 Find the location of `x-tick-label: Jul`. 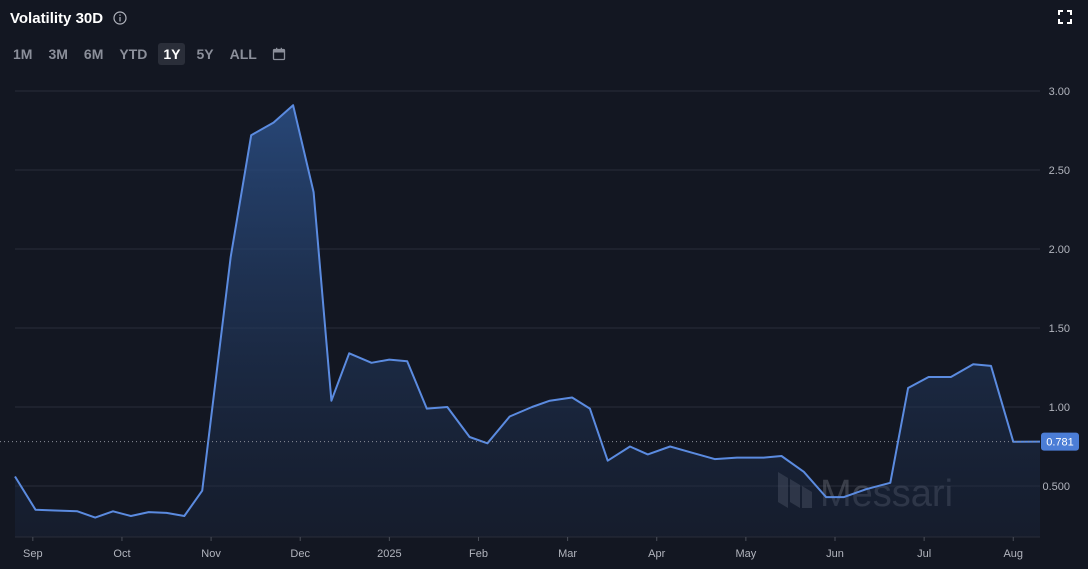

x-tick-label: Jul is located at coordinates (924, 554).